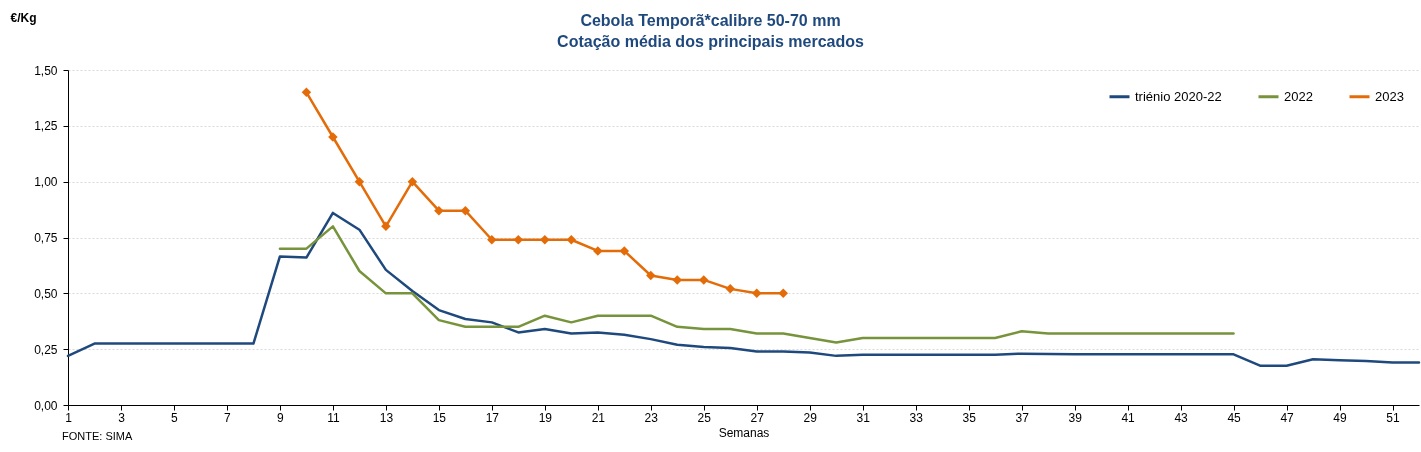 Image resolution: width=1421 pixels, height=452 pixels. Describe the element at coordinates (492, 417) in the screenshot. I see `x-tick-label: 17` at that location.